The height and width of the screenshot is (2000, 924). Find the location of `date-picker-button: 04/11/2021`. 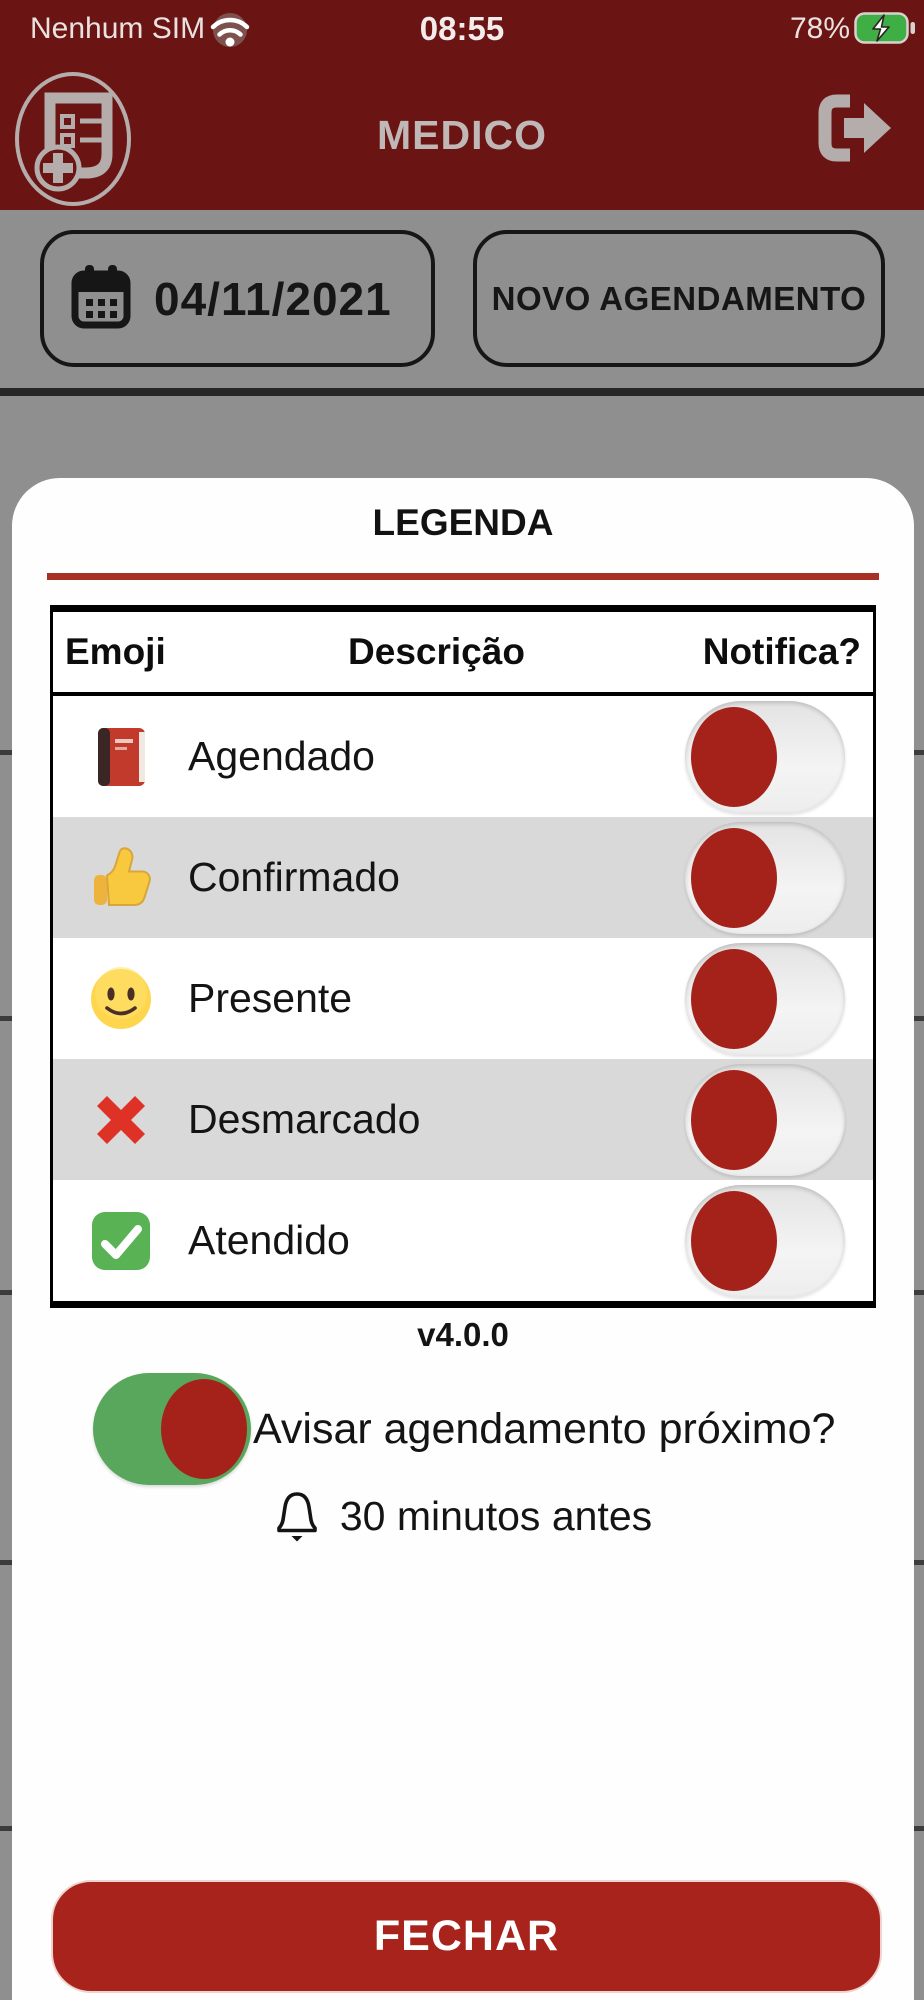

date-picker-button: 04/11/2021 is located at coordinates (237, 298).